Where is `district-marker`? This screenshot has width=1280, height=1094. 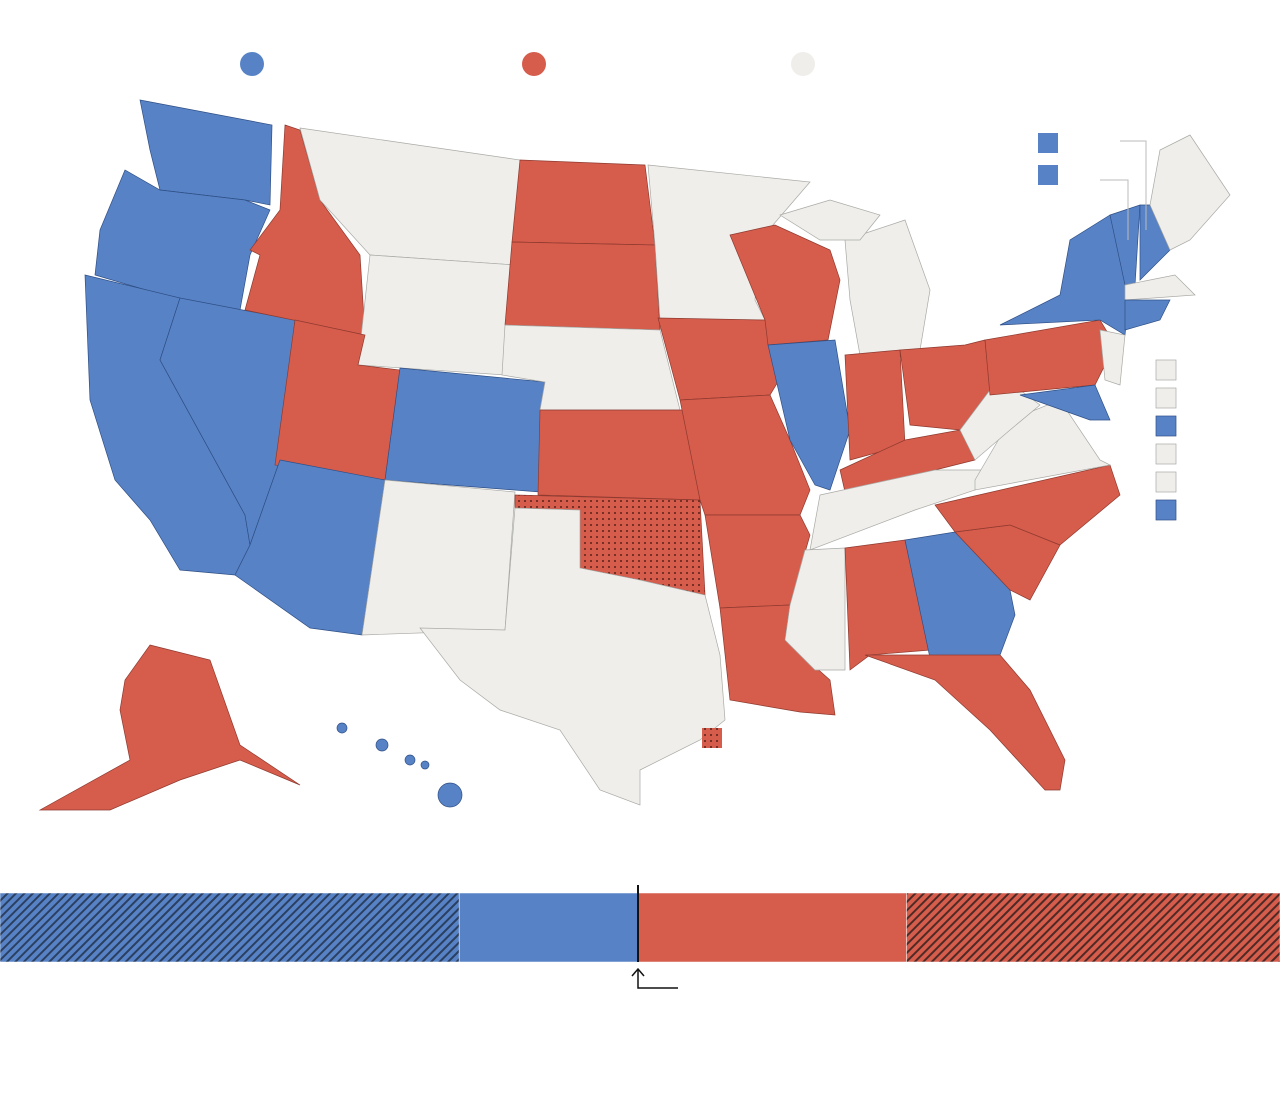 district-marker is located at coordinates (712, 738).